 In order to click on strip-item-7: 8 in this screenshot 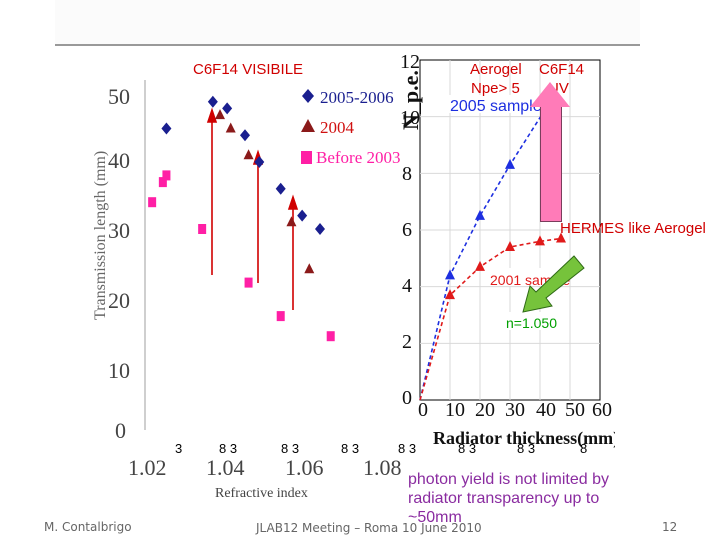, I will do `click(584, 448)`.